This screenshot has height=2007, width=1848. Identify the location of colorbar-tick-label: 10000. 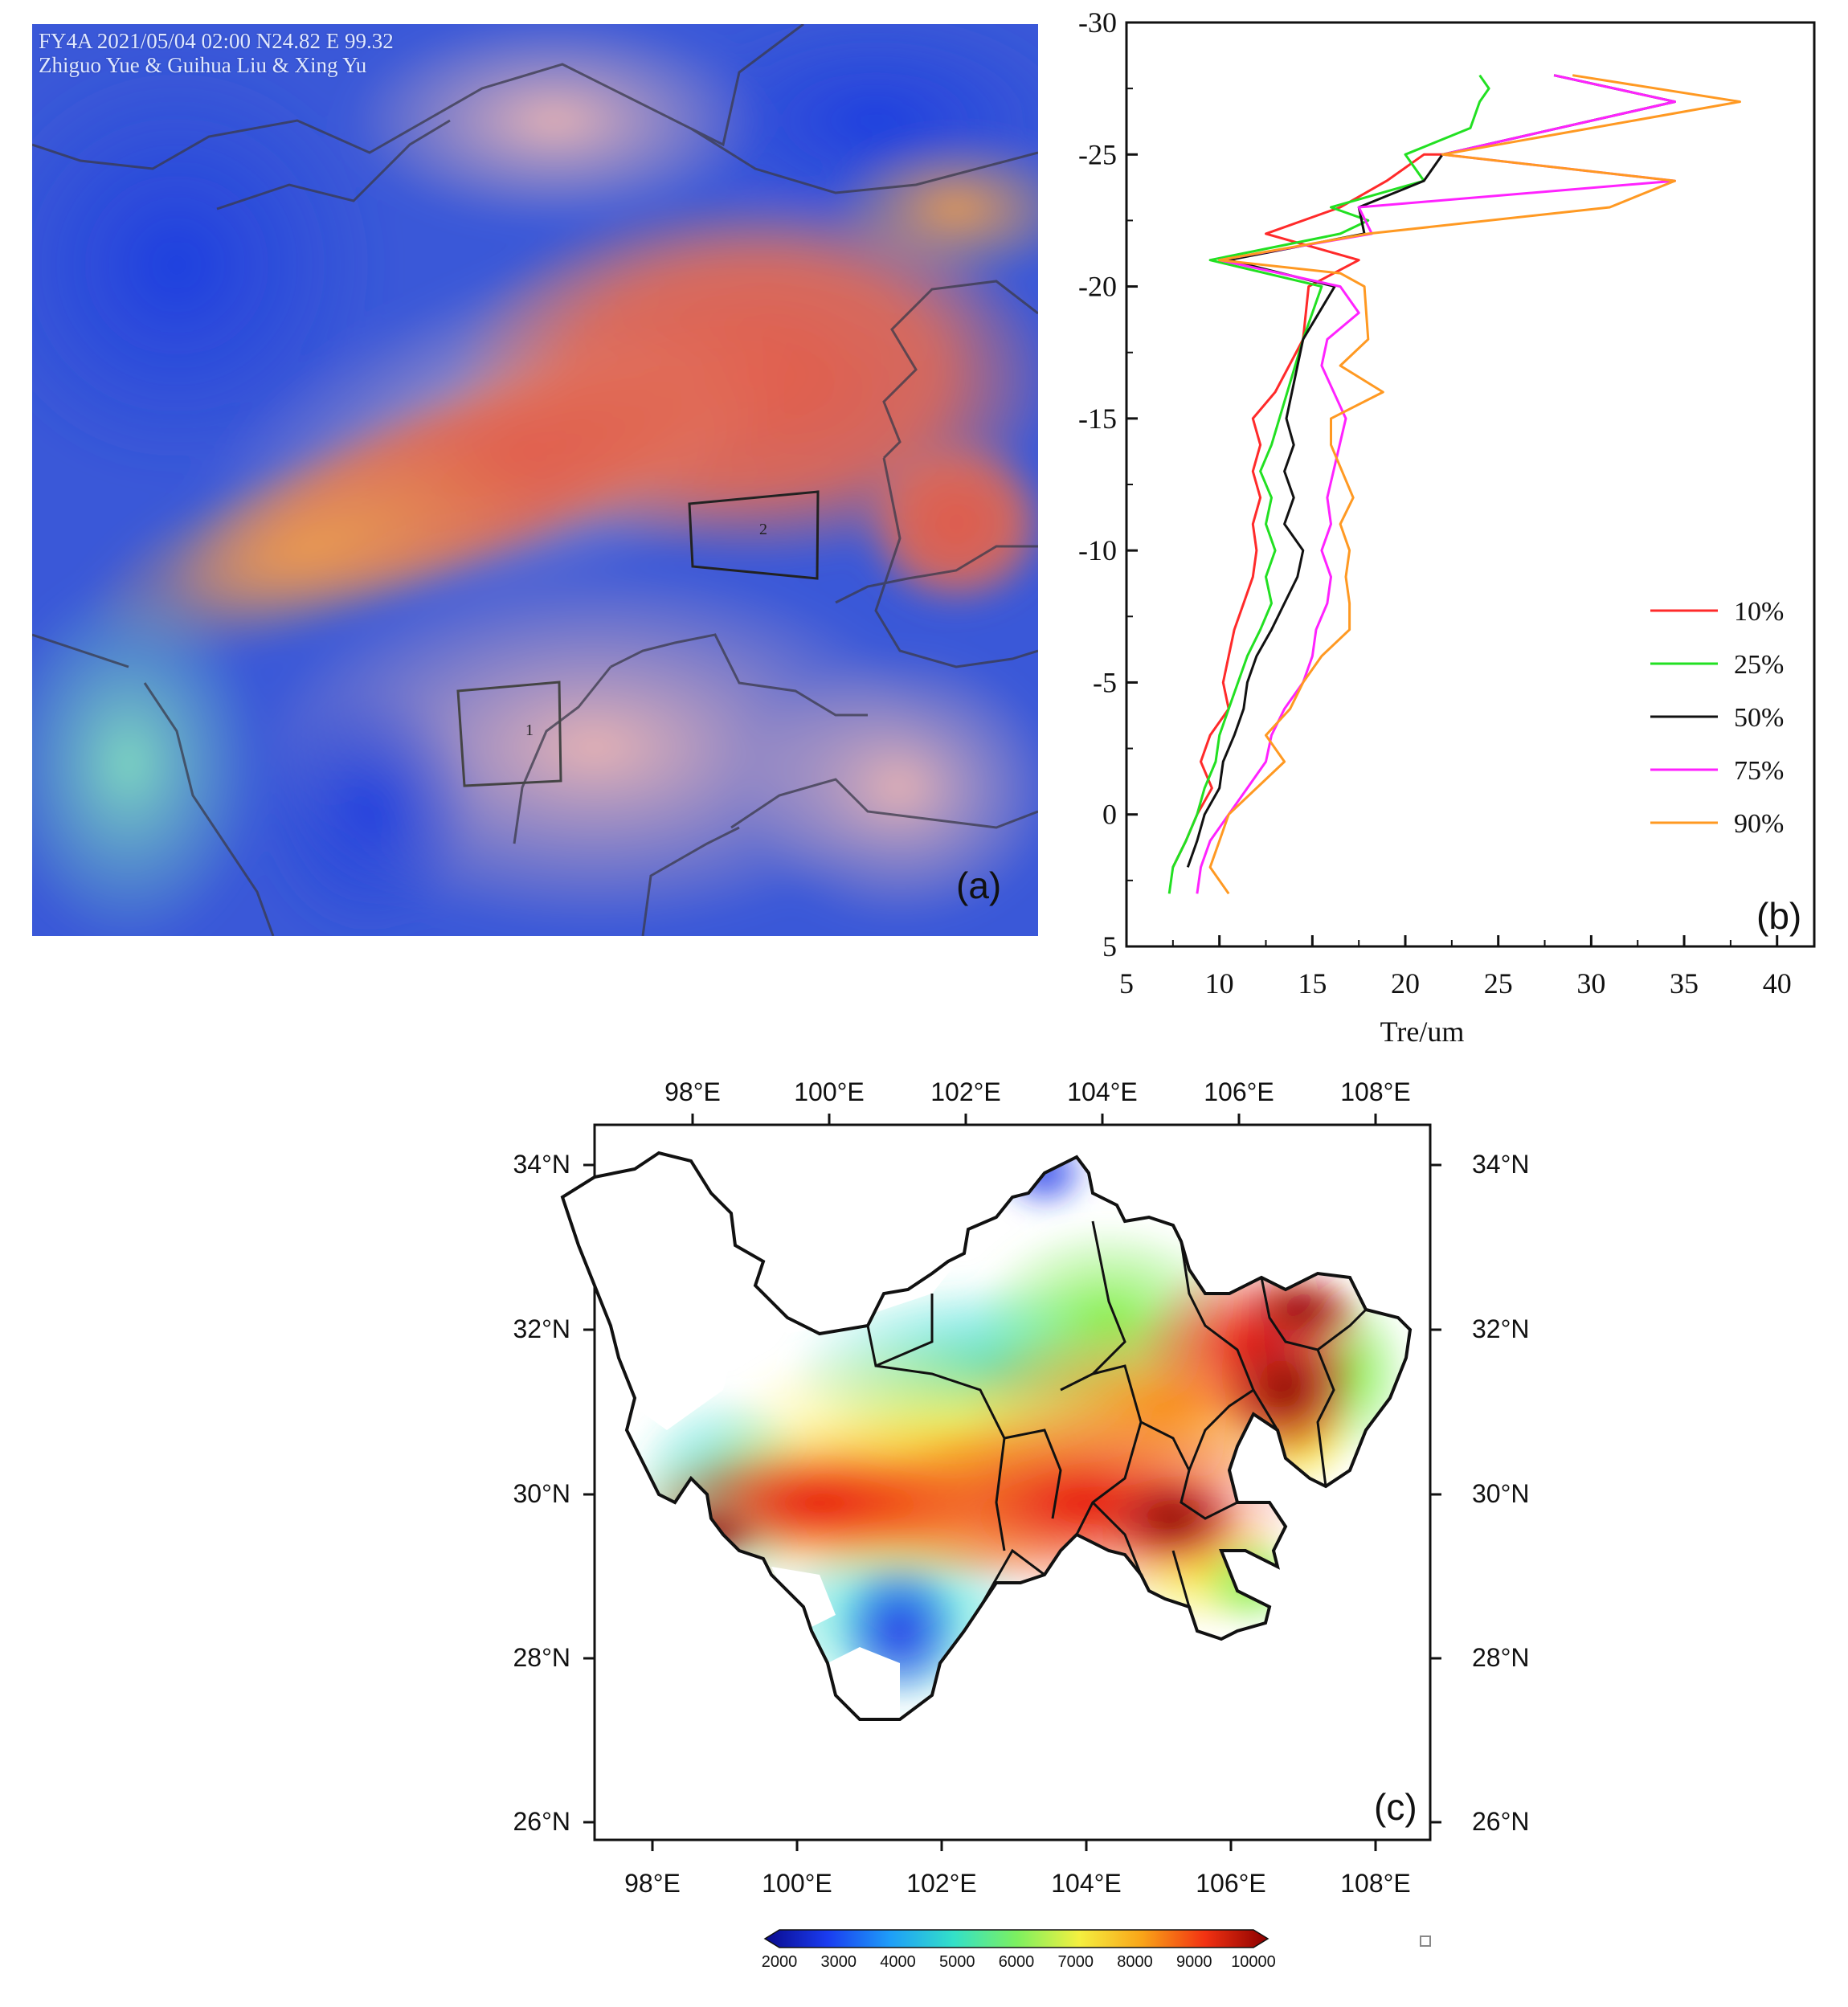
(1253, 1962).